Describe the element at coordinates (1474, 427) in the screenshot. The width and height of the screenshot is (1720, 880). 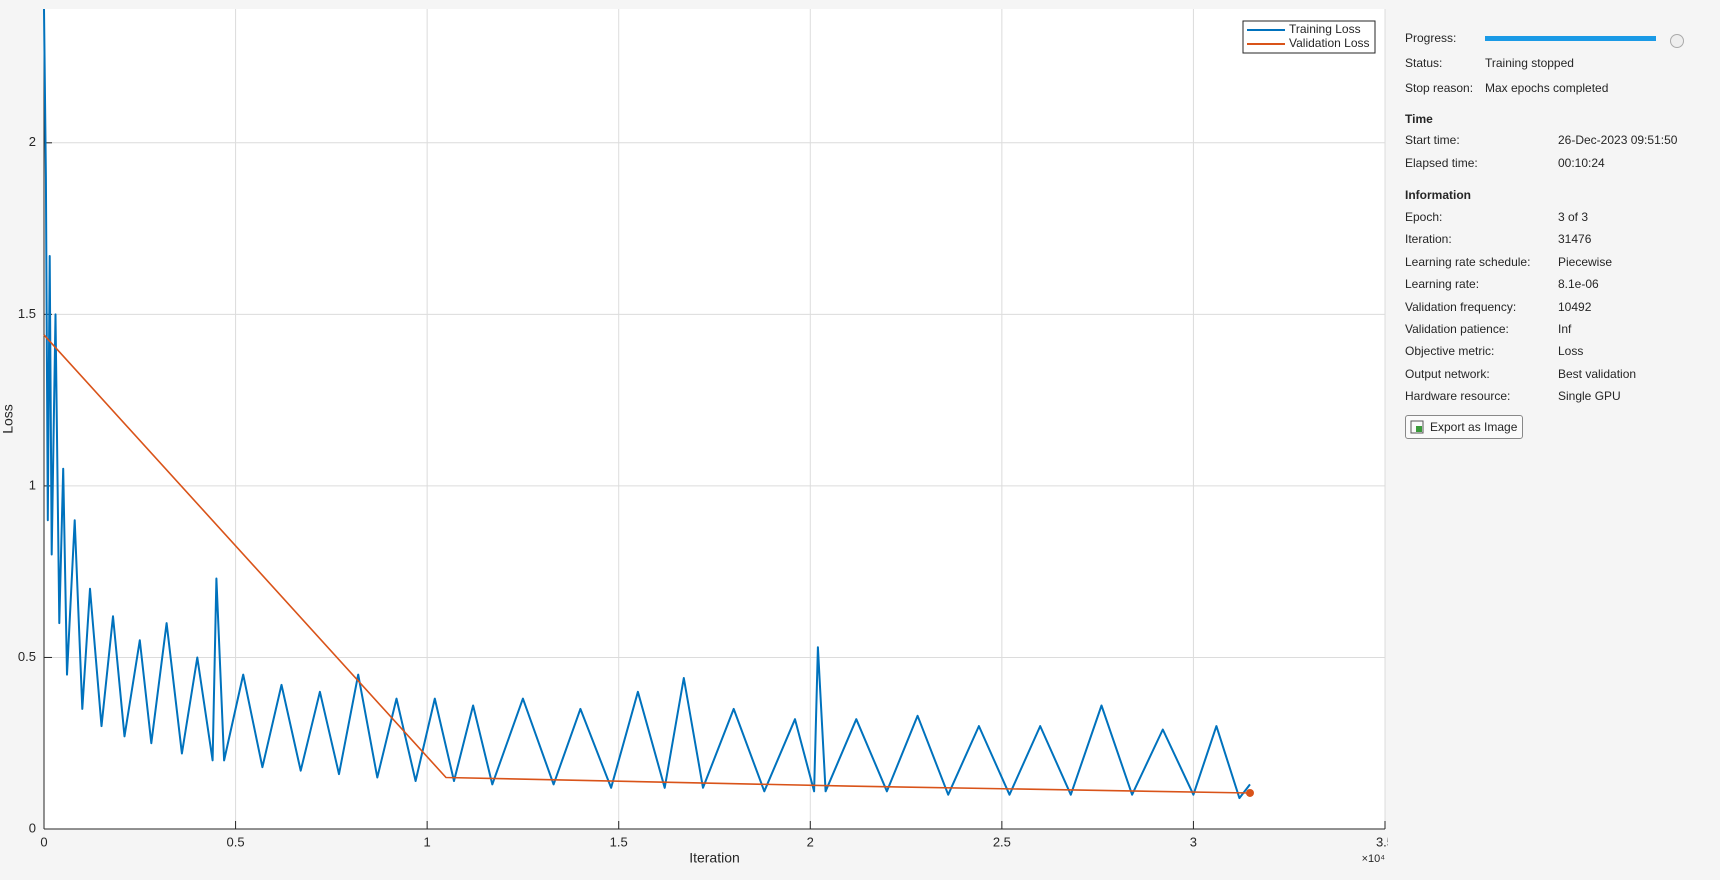
I see `button-label: Export as Image` at that location.